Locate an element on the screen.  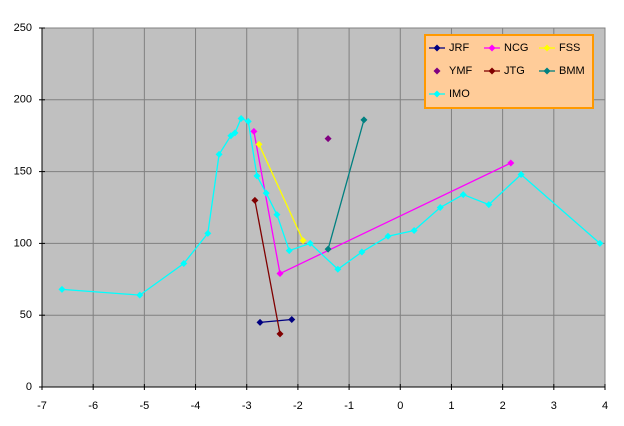
x-tick-label: -5 is located at coordinates (144, 406).